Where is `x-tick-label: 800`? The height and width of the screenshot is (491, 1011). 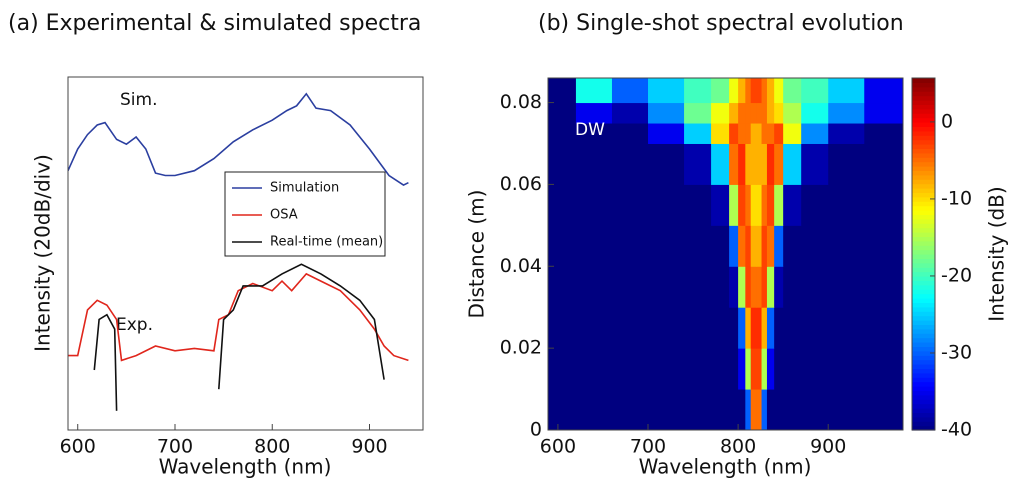
x-tick-label: 800 is located at coordinates (272, 447).